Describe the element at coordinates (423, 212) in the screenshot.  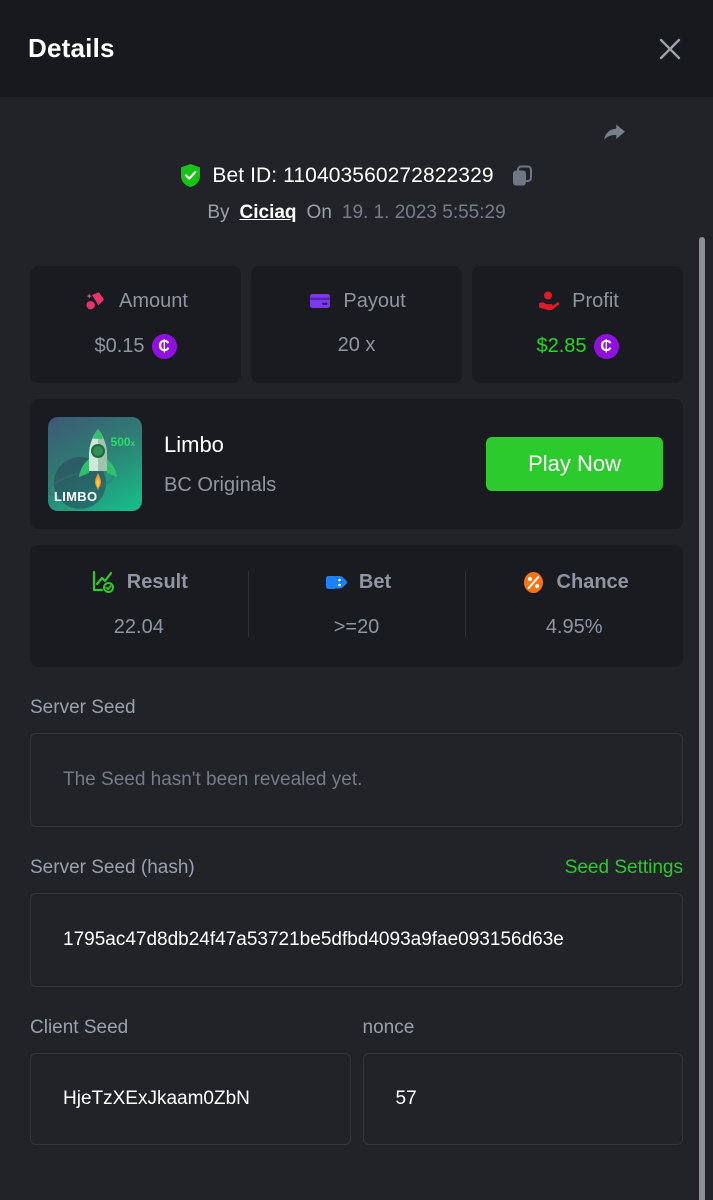
I see `bet-date: 19. 1. 2023 5:55:29` at that location.